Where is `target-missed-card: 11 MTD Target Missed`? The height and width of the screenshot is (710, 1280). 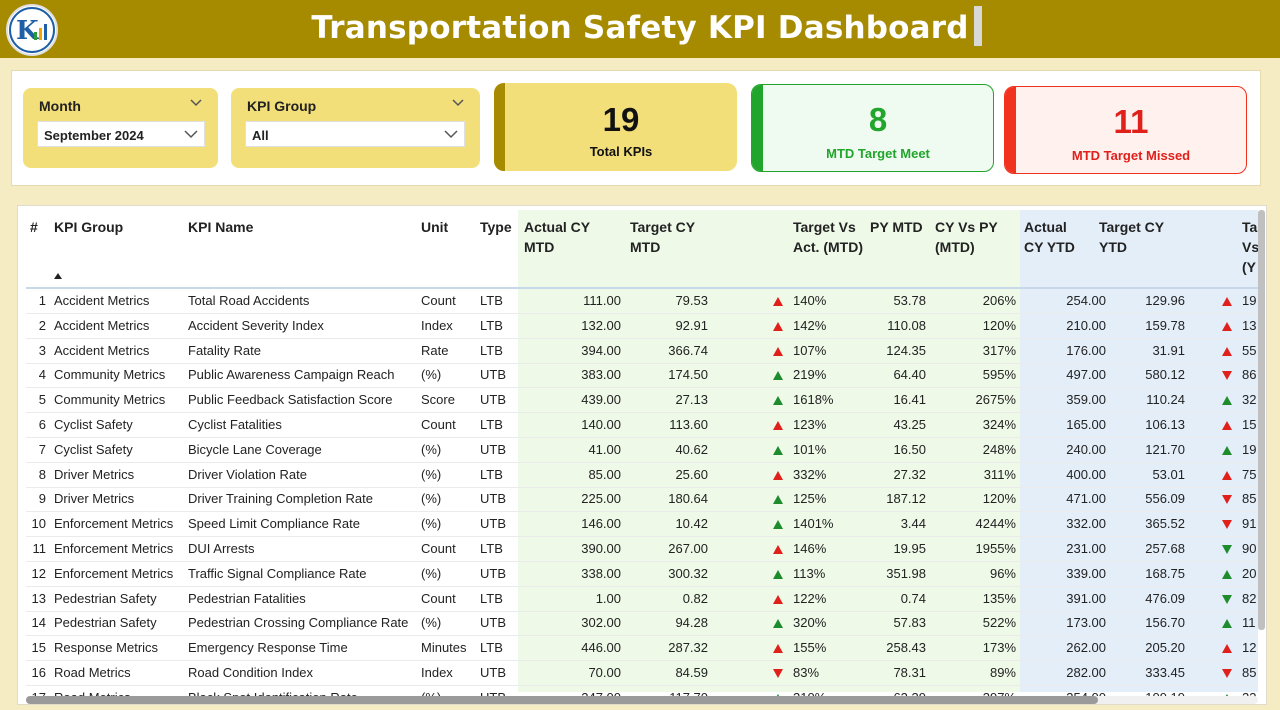 target-missed-card: 11 MTD Target Missed is located at coordinates (1125, 130).